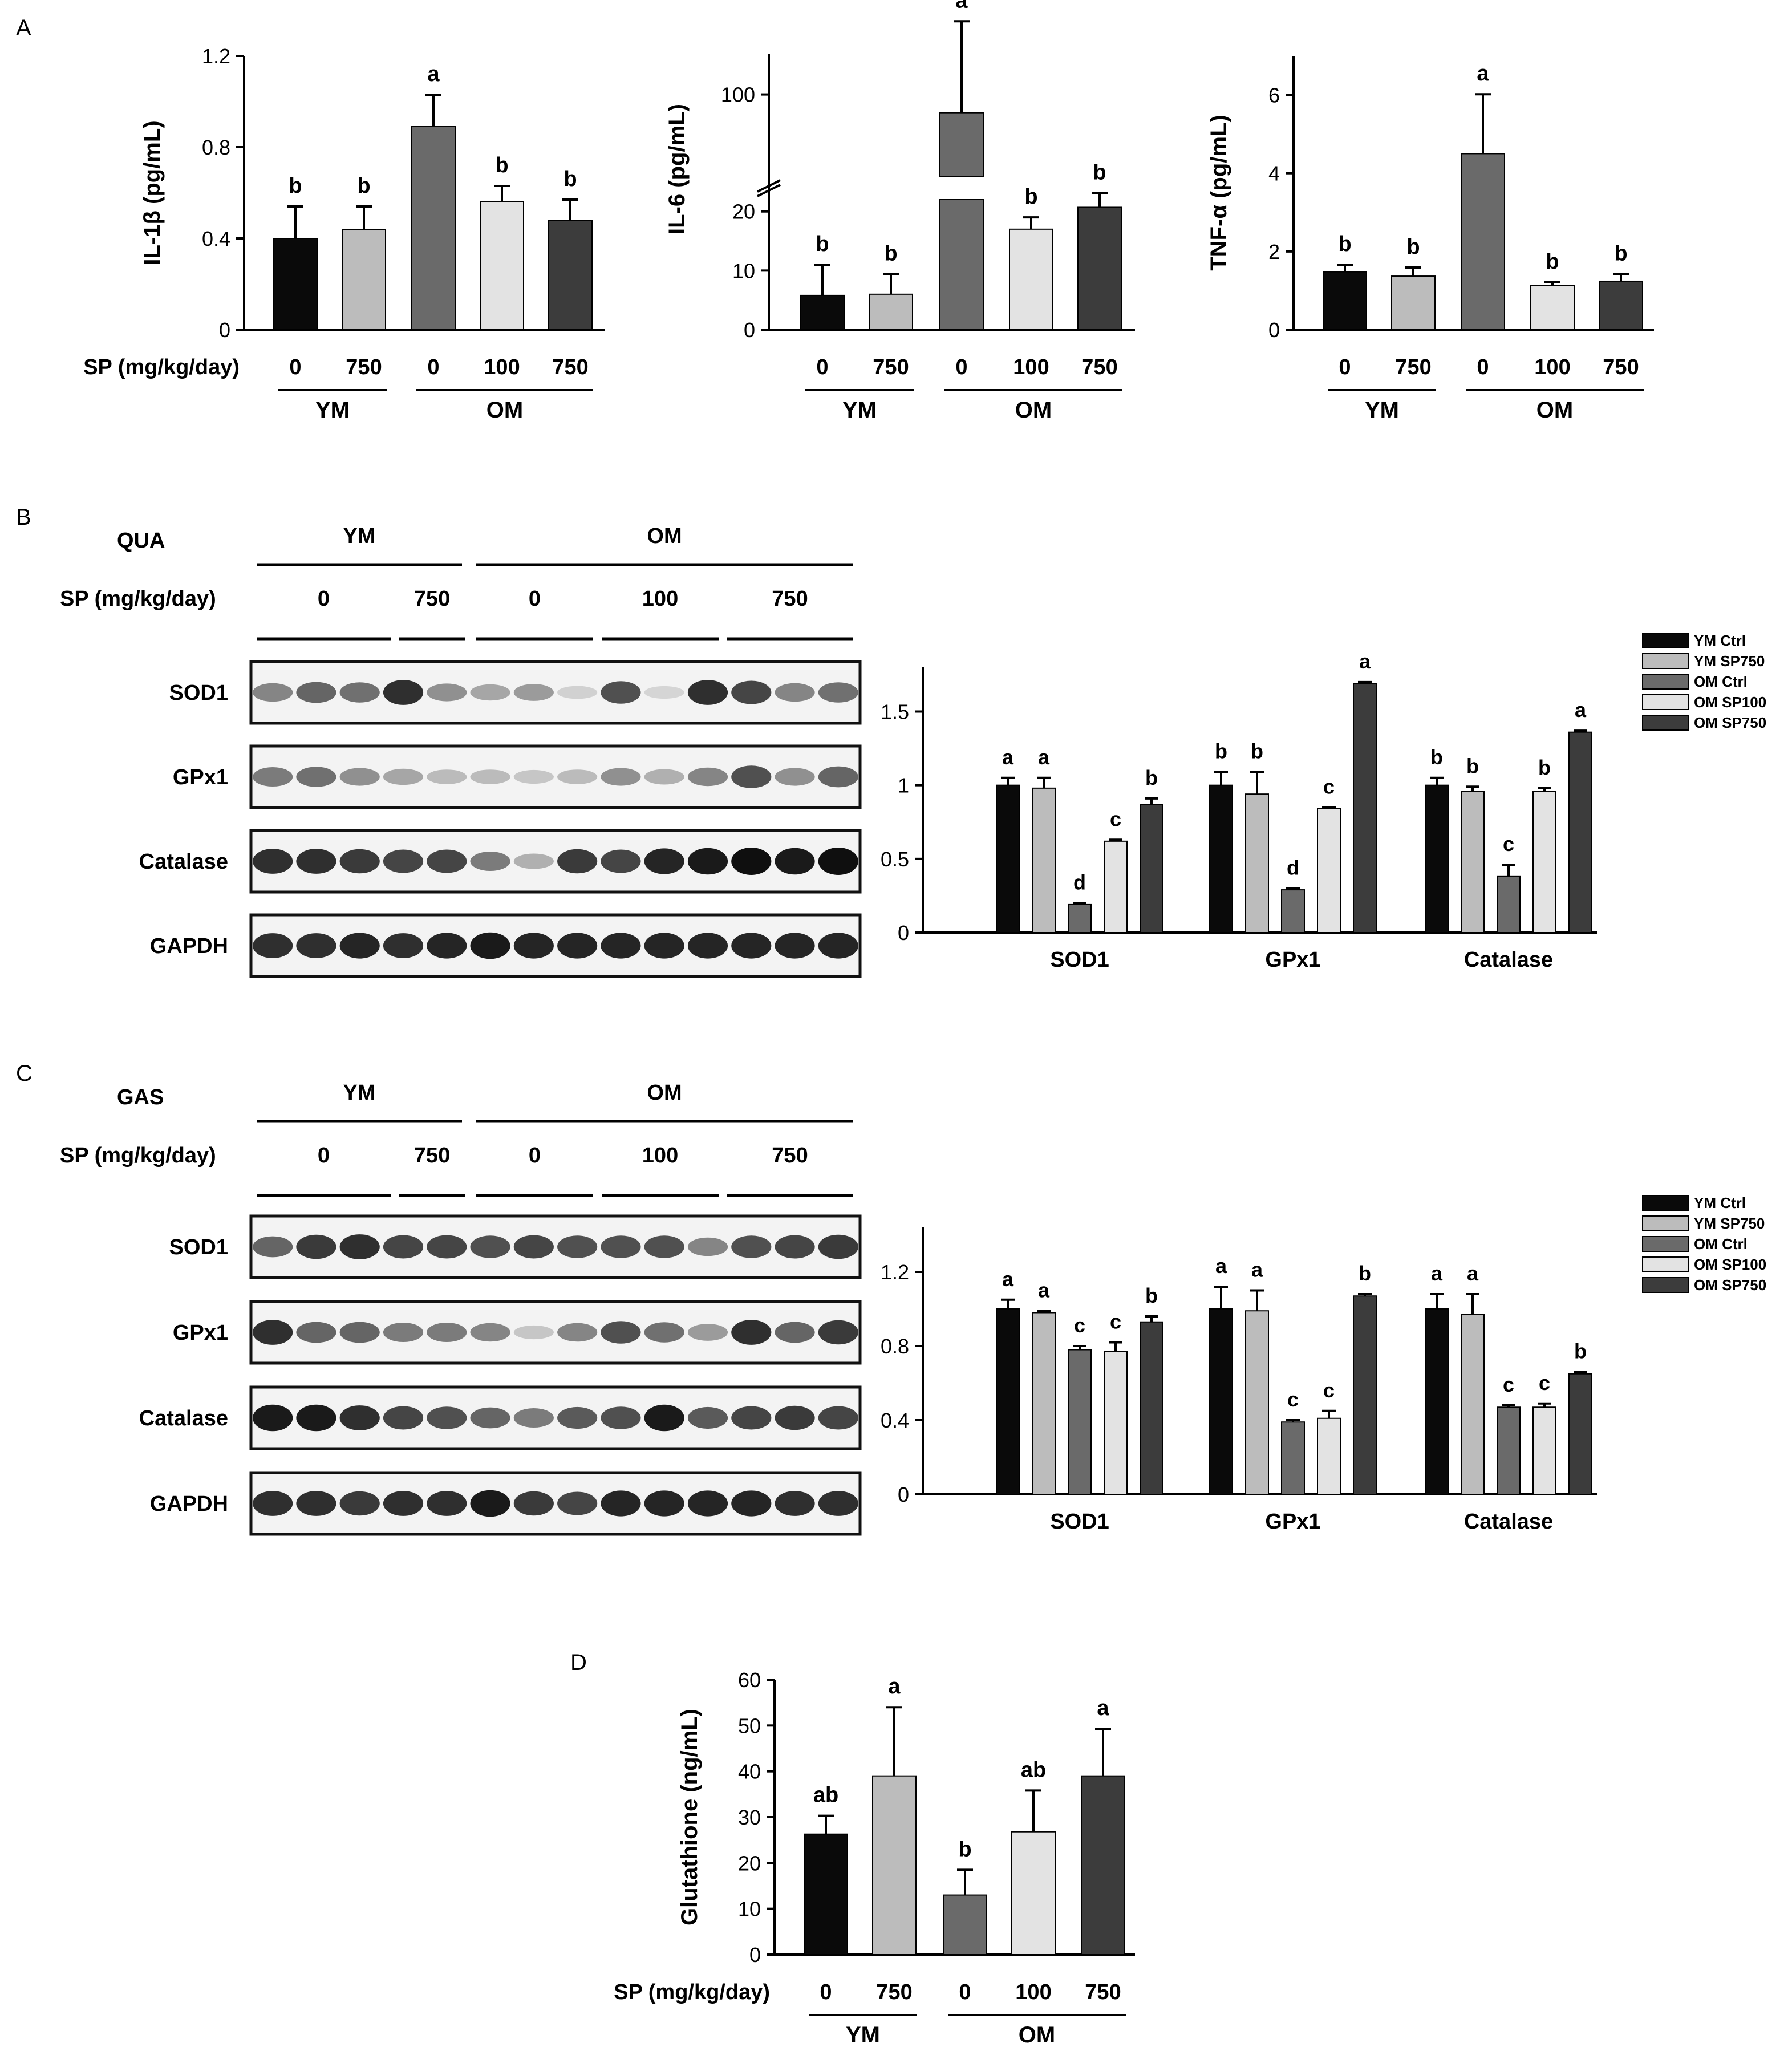 The width and height of the screenshot is (1792, 2051). I want to click on legend-entry: YM Ctrl, so click(1720, 640).